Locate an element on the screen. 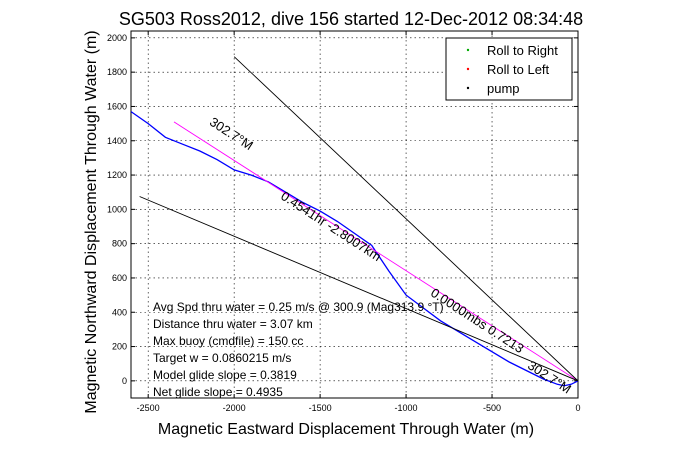  x-tick-label: 0 is located at coordinates (577, 408).